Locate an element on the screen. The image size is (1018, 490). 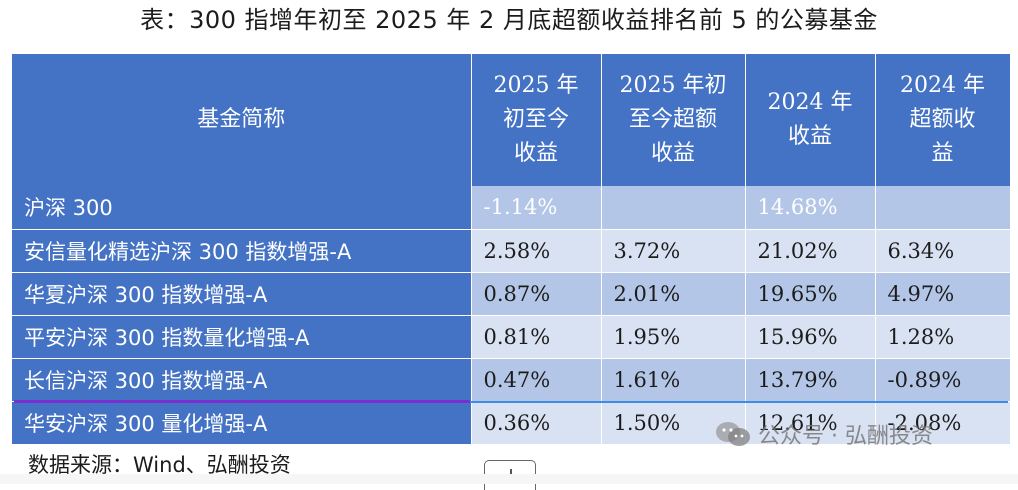
header-line: 初至今 is located at coordinates (535, 119).